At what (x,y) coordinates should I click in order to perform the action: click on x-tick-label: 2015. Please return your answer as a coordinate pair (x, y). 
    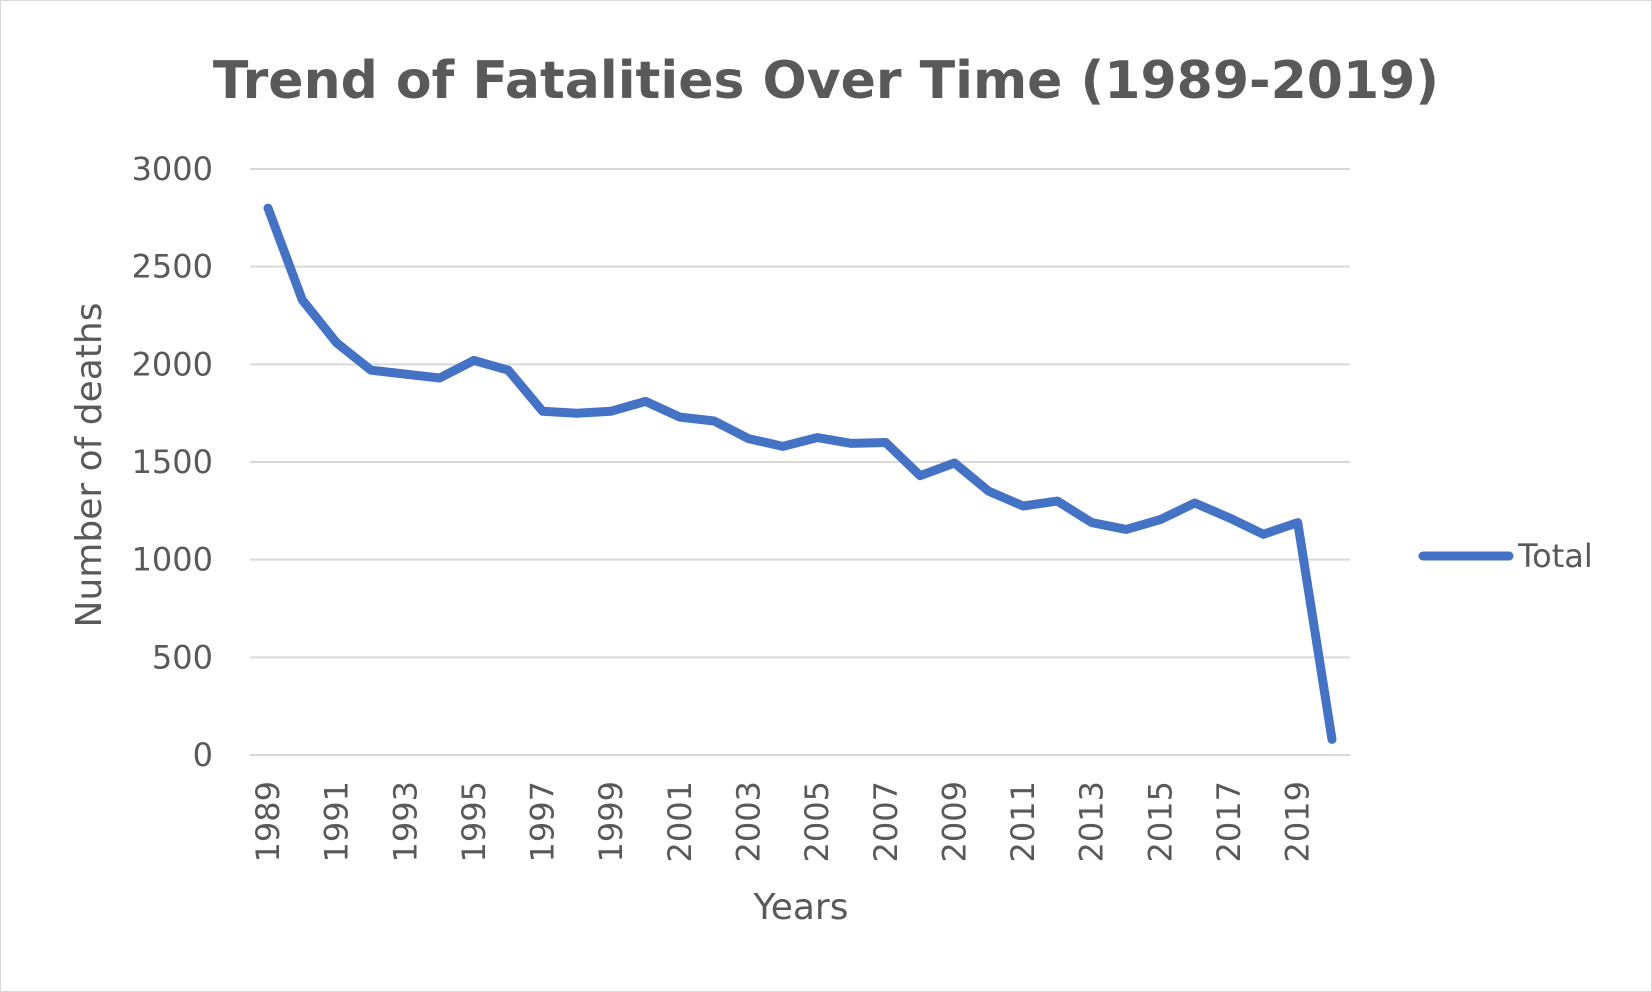
    Looking at the image, I should click on (1160, 821).